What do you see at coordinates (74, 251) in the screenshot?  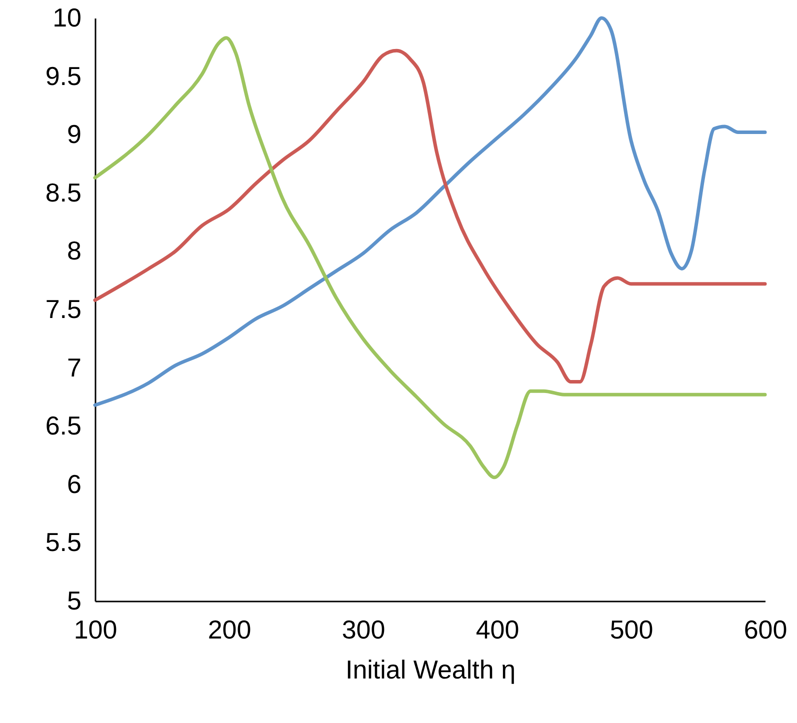 I see `y-tick-label: 8` at bounding box center [74, 251].